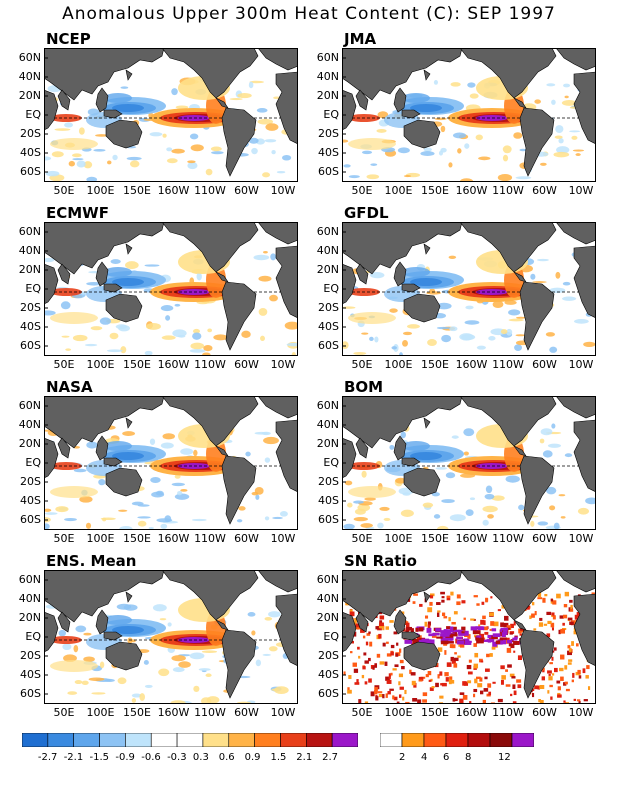  Describe the element at coordinates (278, 757) in the screenshot. I see `colorbar-tick-label: 1.5` at that location.